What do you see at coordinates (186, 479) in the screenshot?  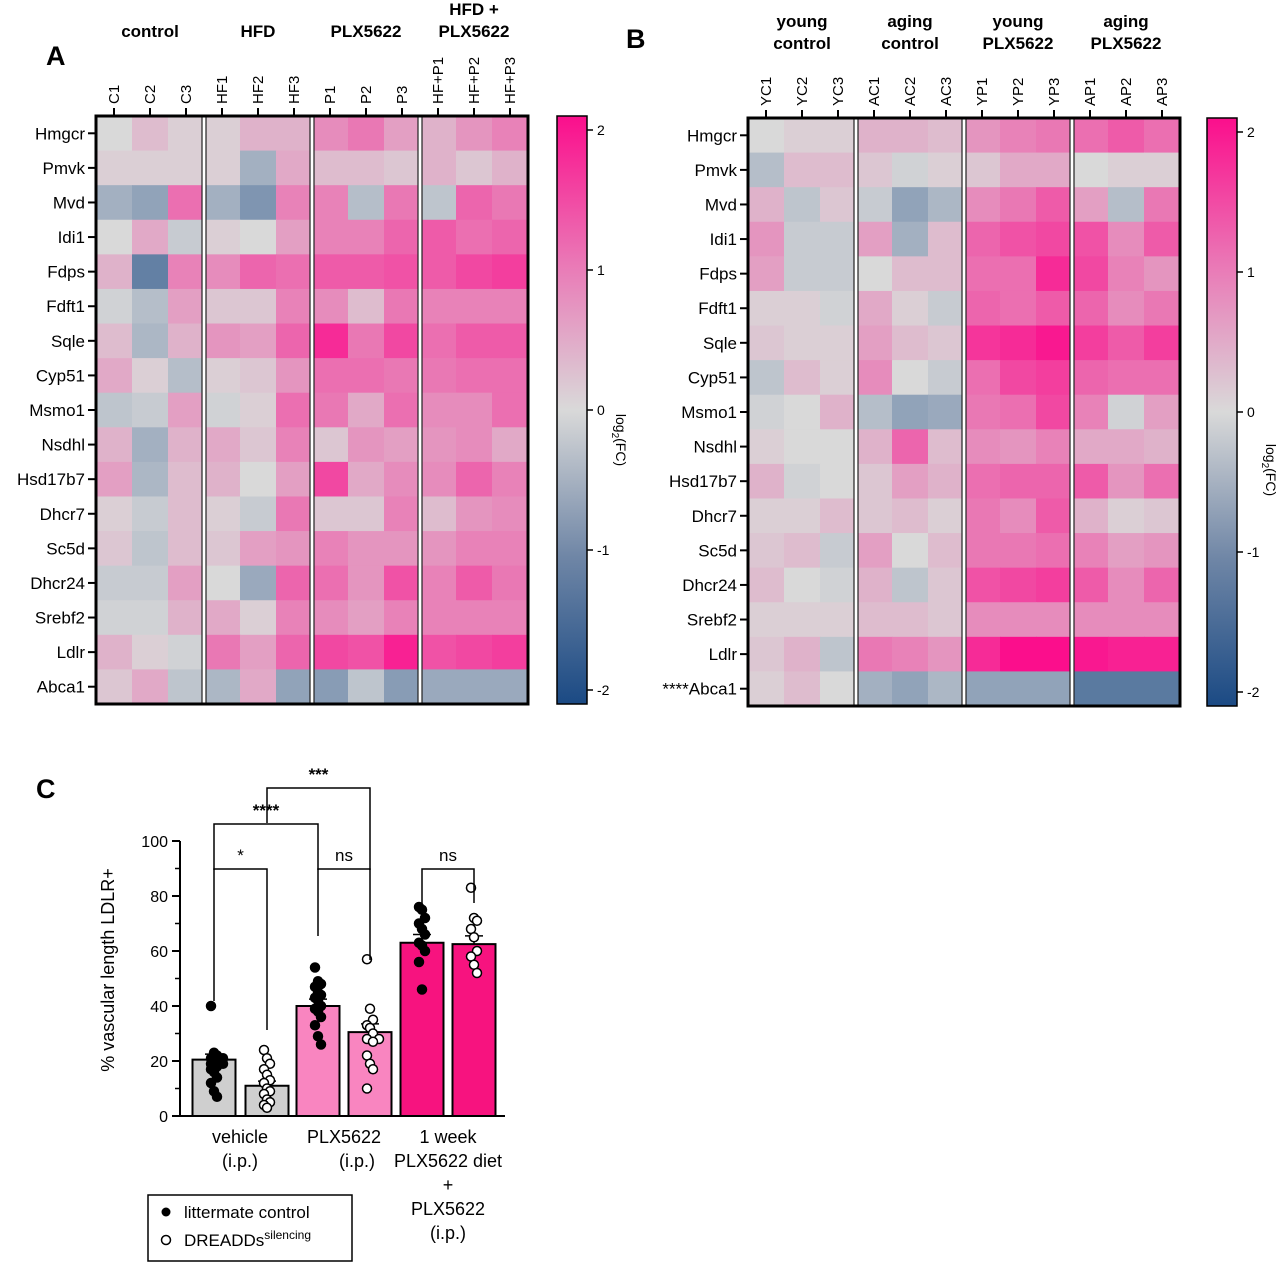 I see `heatmap-a-cell-Hsd17b7-C3` at bounding box center [186, 479].